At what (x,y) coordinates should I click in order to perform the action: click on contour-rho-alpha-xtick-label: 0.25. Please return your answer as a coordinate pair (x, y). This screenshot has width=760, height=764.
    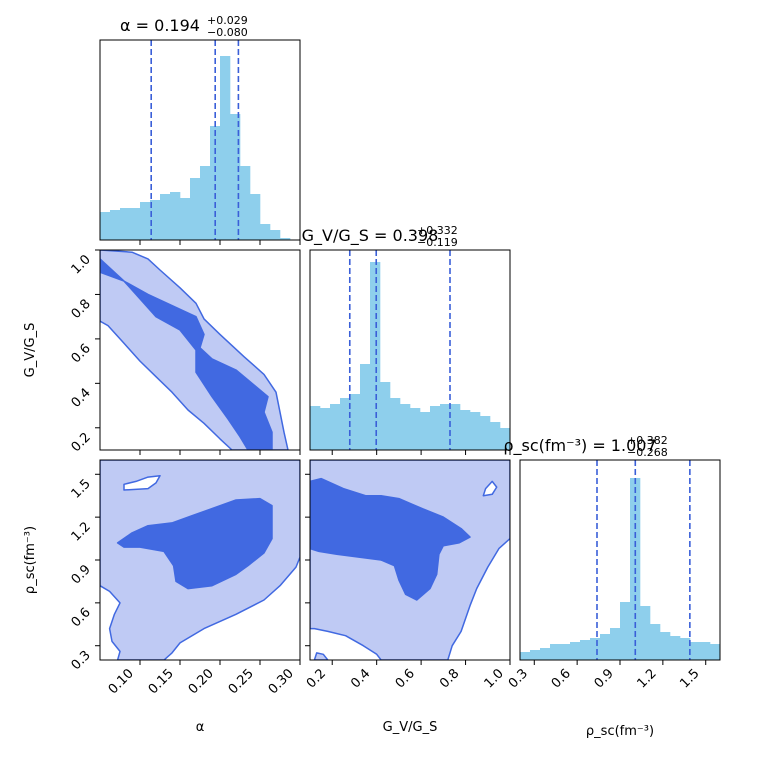
    Looking at the image, I should click on (241, 681).